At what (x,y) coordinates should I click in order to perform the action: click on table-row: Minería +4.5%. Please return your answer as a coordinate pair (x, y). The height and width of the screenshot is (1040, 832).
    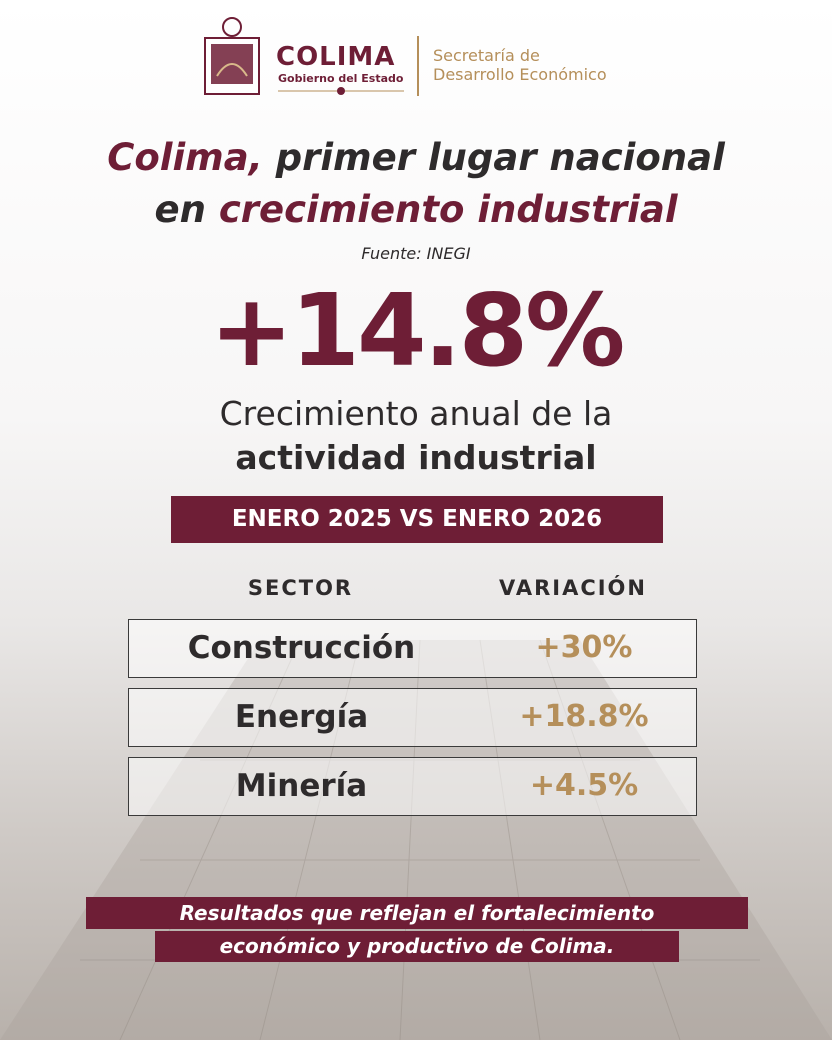
    Looking at the image, I should click on (412, 786).